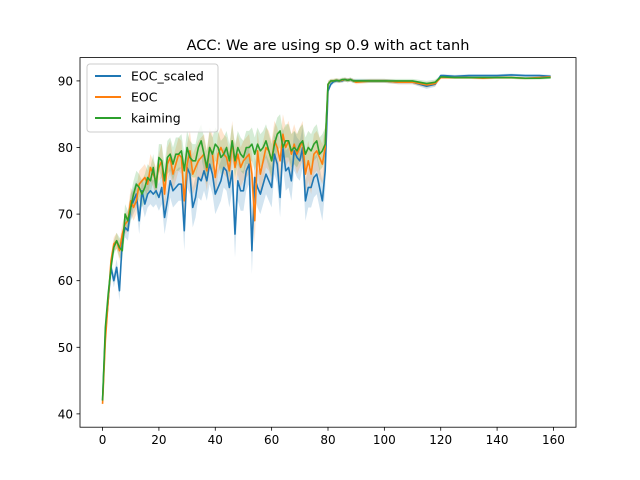 The height and width of the screenshot is (480, 640). I want to click on x-tick-label: 80, so click(327, 440).